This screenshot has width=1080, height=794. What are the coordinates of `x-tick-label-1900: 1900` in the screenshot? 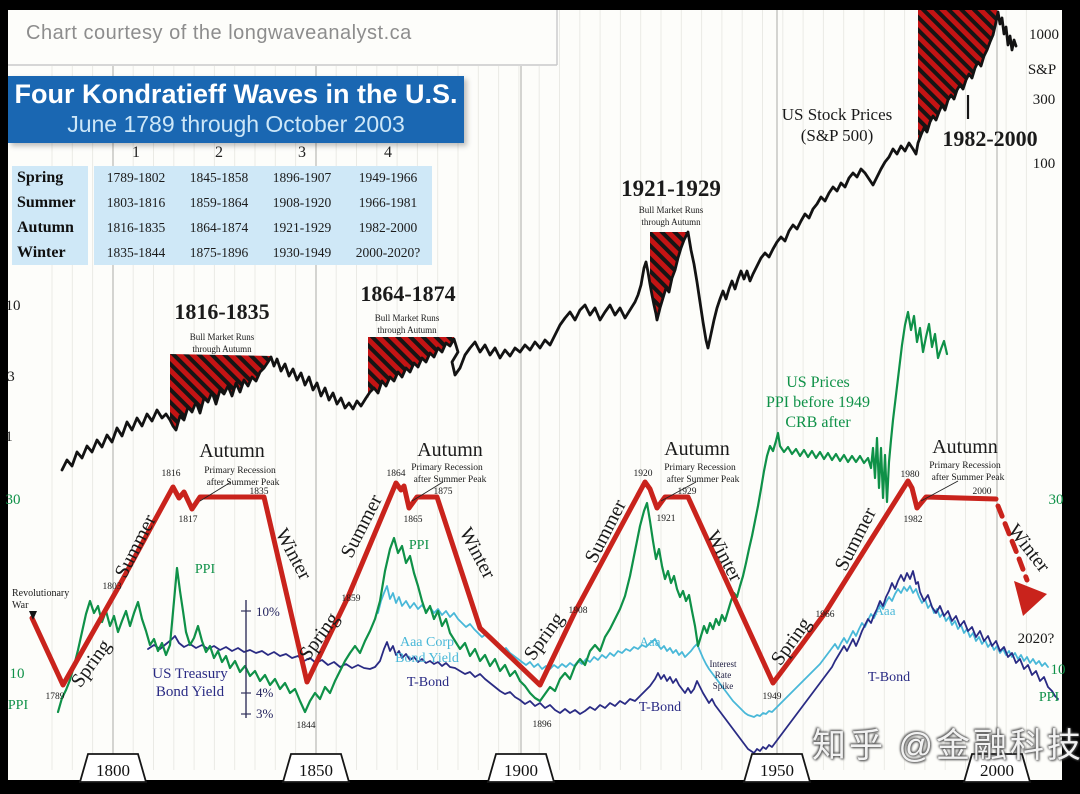 It's located at (521, 770).